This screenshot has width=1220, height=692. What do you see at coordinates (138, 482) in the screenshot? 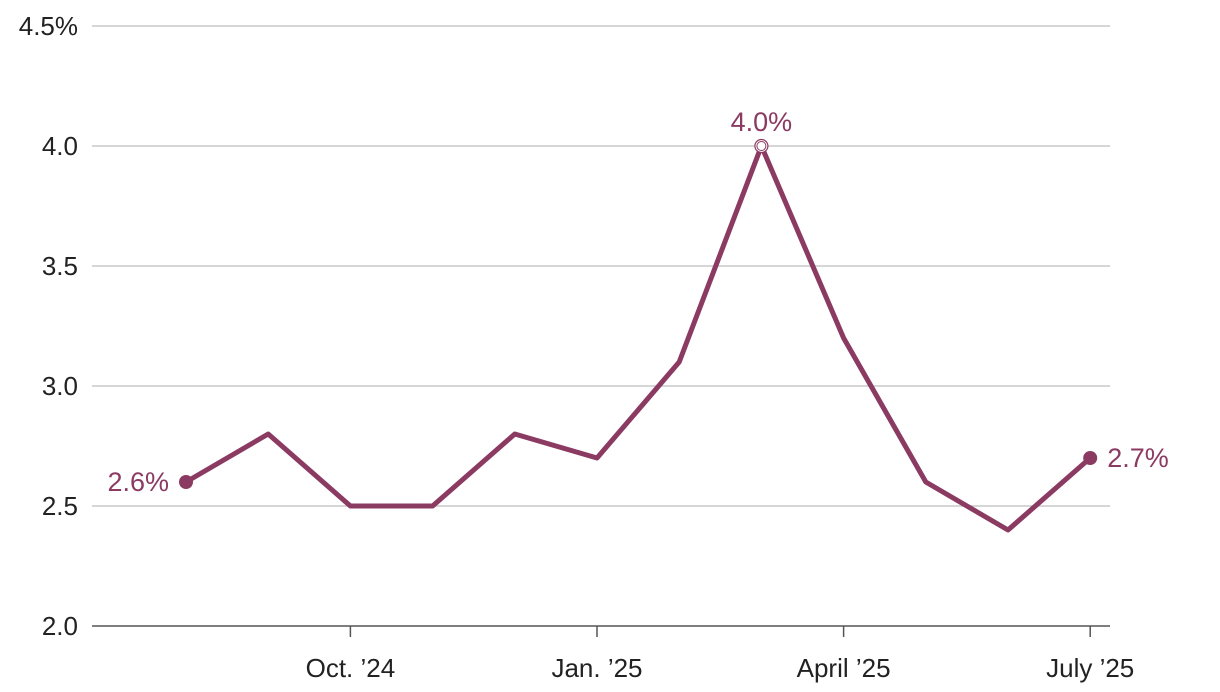
I see `data-label: 2.6%` at bounding box center [138, 482].